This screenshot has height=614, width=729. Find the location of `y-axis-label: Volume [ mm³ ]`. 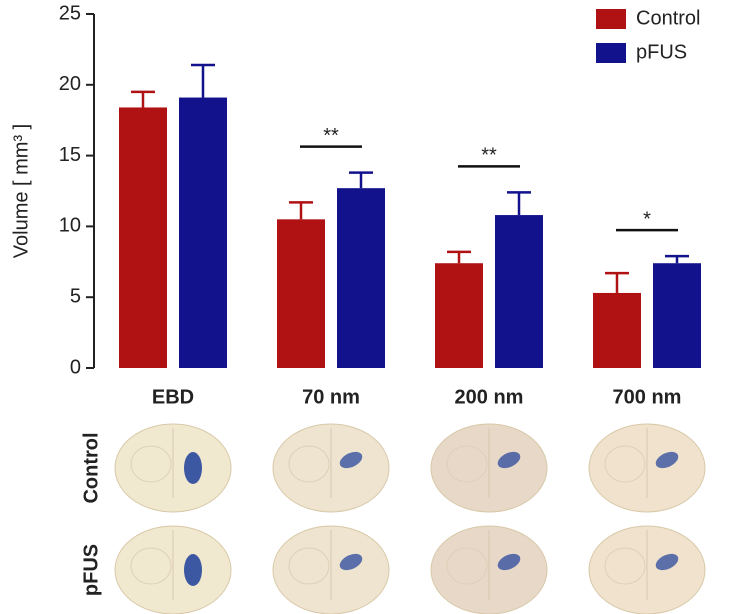

y-axis-label: Volume [ mm³ ] is located at coordinates (21, 191).